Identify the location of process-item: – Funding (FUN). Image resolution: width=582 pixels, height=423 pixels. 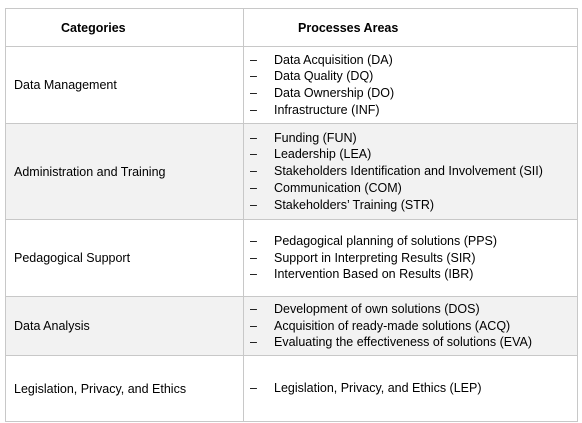
(413, 138).